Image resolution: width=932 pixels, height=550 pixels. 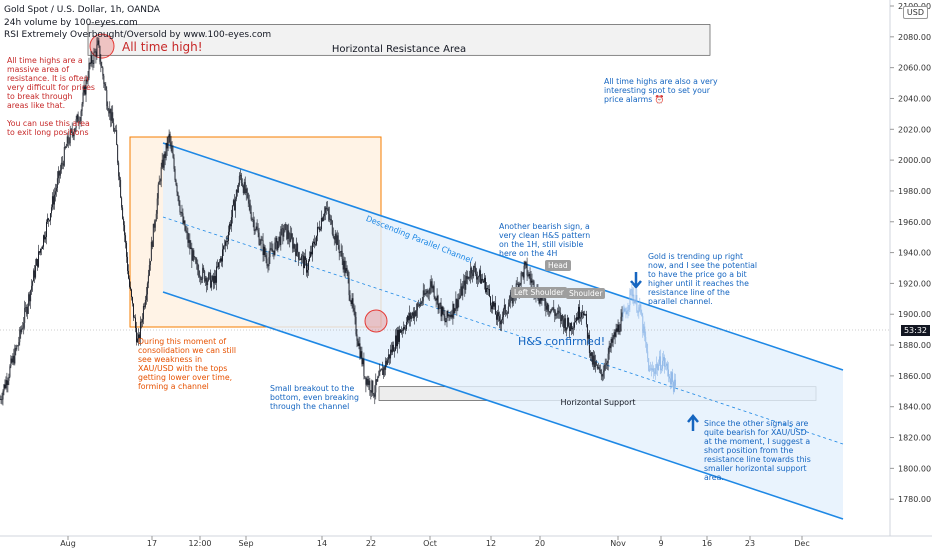 I want to click on x-tick-label: 22, so click(x=371, y=543).